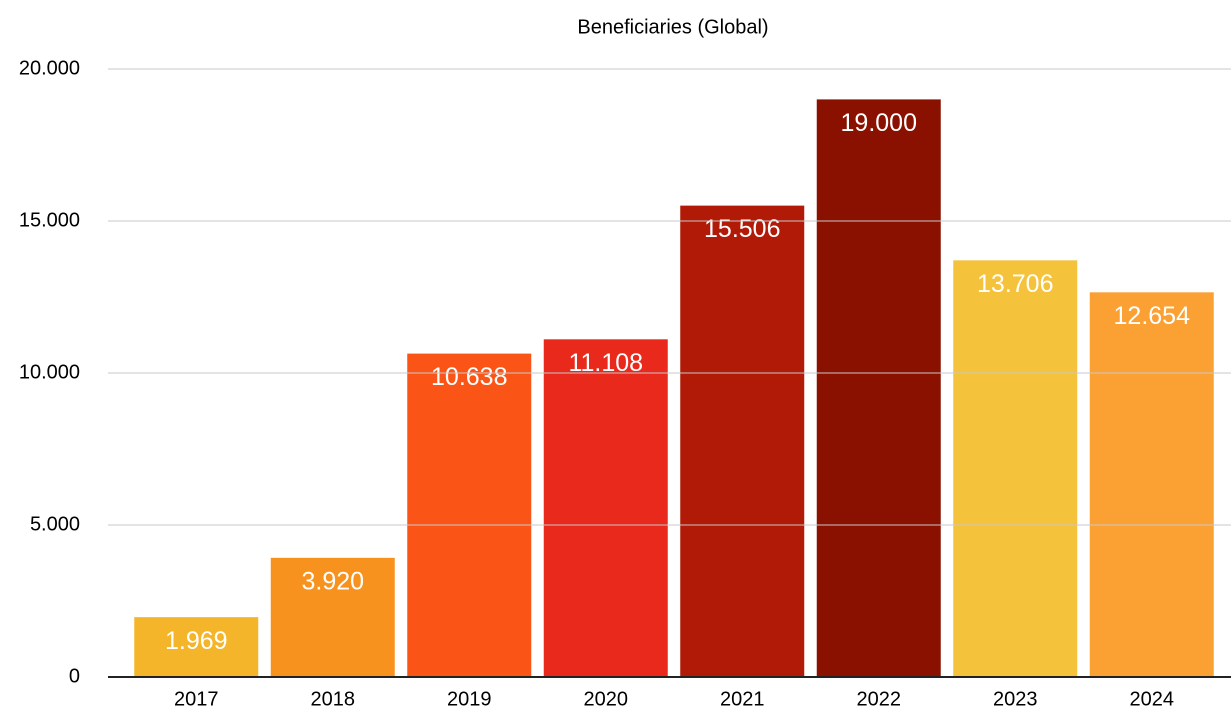 The width and height of the screenshot is (1231, 712). Describe the element at coordinates (742, 229) in the screenshot. I see `value-label: 15.506` at that location.